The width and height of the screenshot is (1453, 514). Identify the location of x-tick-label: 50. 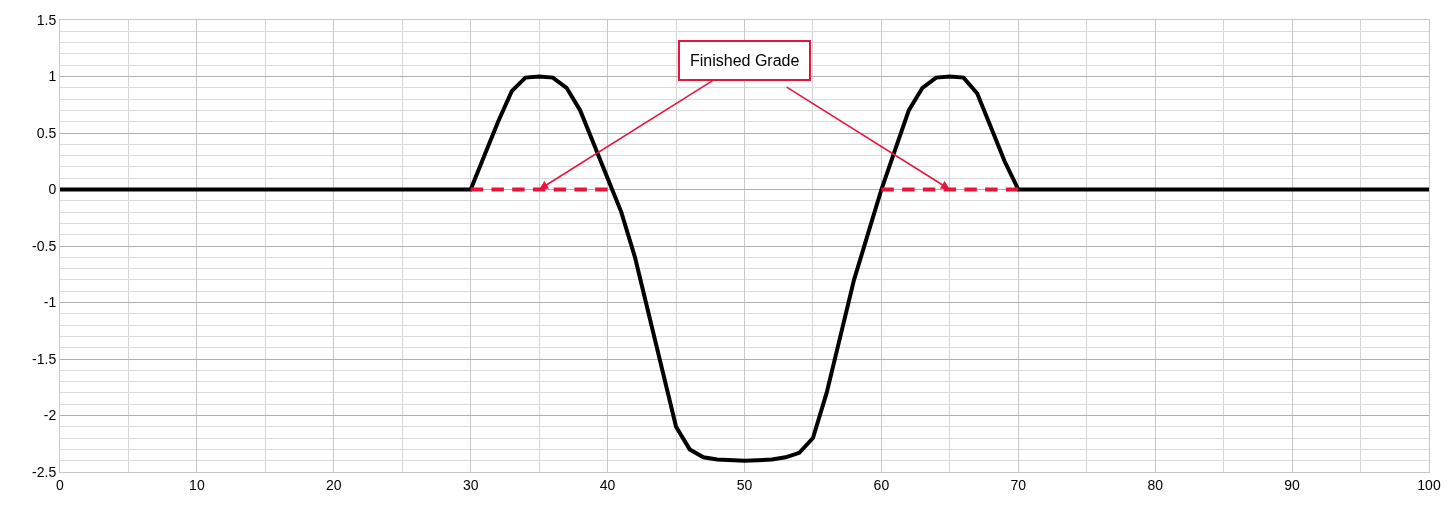
(744, 484).